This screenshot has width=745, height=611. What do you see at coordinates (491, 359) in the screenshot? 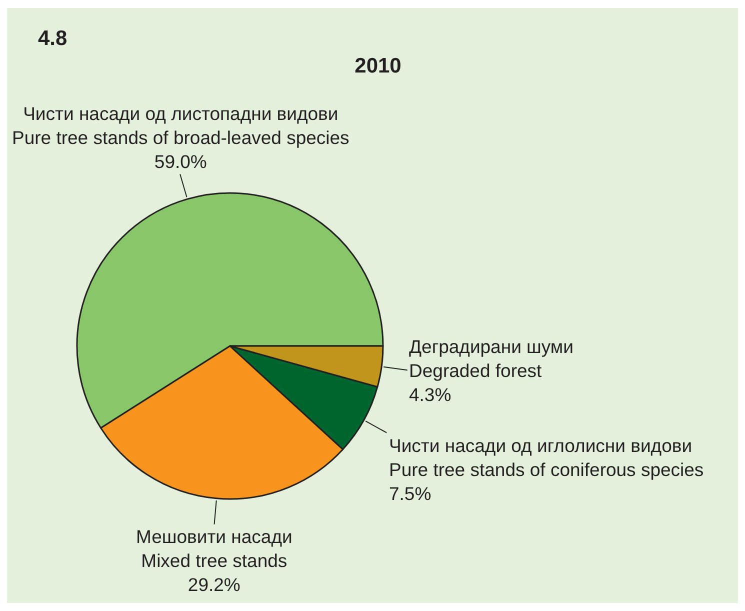
I see `slice-label: Деградирани шуми Degraded forest` at bounding box center [491, 359].